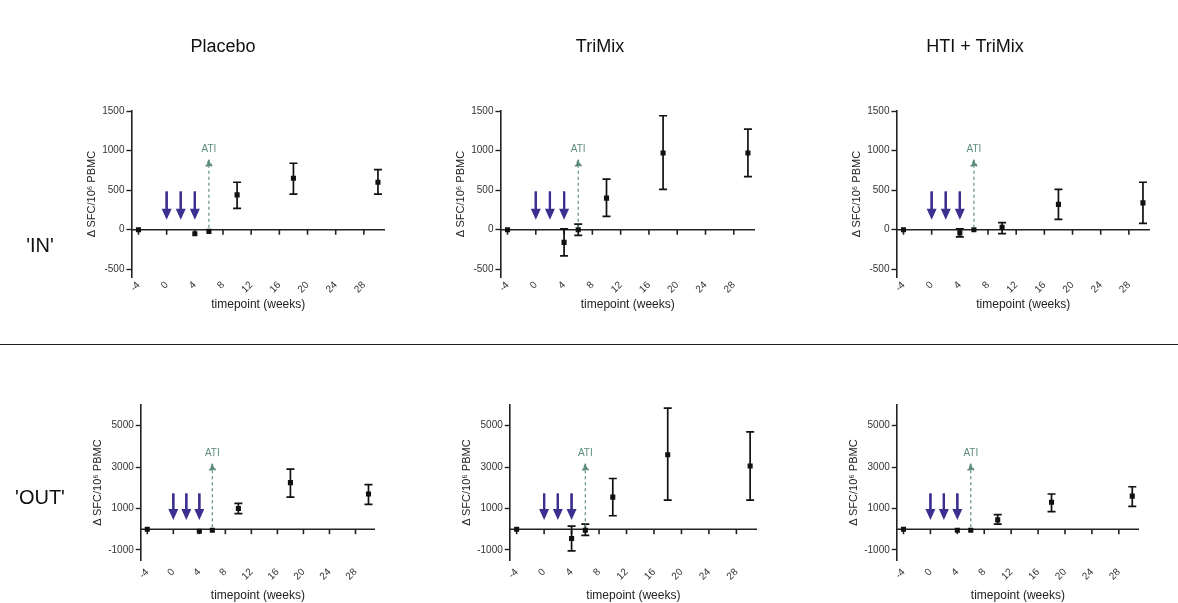 The image size is (1178, 603). What do you see at coordinates (40, 245) in the screenshot?
I see `text: 'IN'` at bounding box center [40, 245].